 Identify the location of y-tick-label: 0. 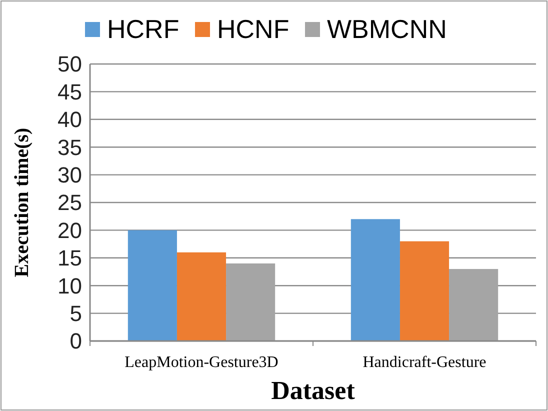
(76, 341).